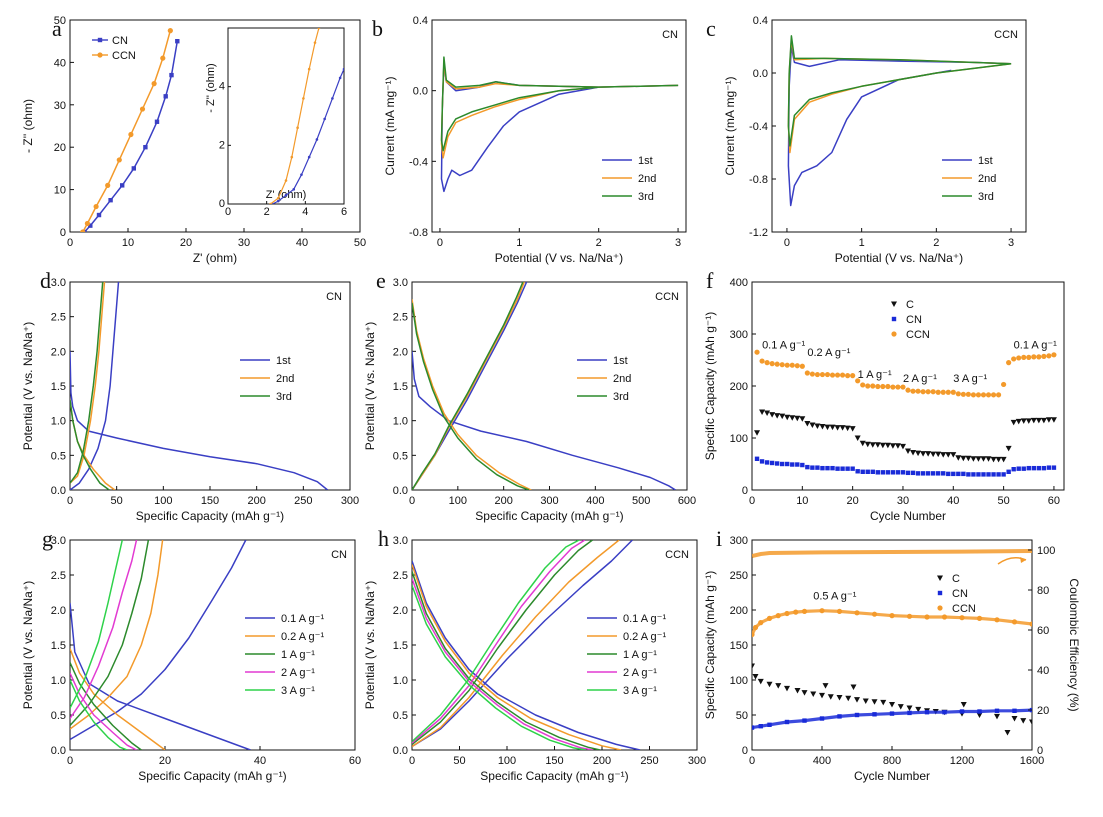 Image resolution: width=1103 pixels, height=817 pixels. Describe the element at coordinates (905, 413) in the screenshot. I see `plot-area` at that location.